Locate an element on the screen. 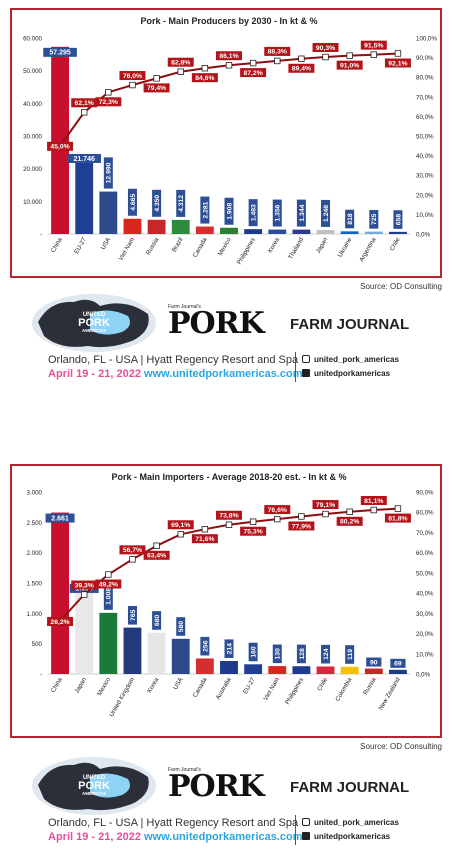  bar-value-label: 124 is located at coordinates (326, 654).